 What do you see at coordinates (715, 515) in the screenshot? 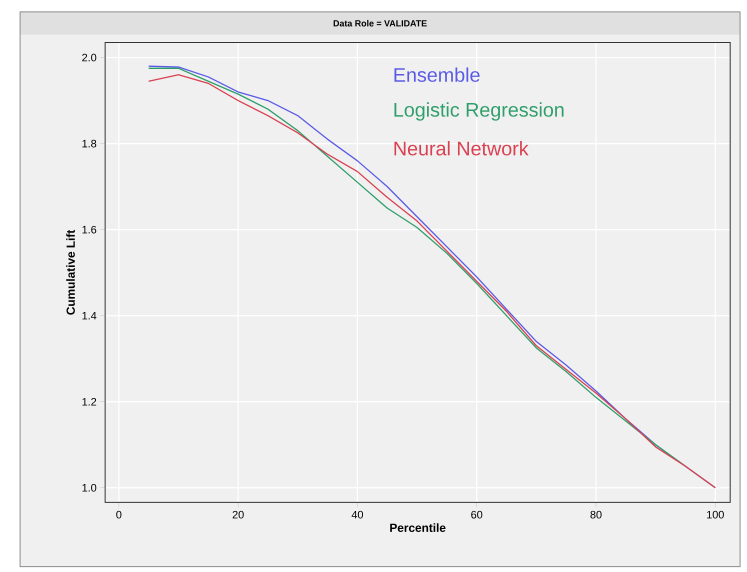
I see `x-tick-label: 100` at bounding box center [715, 515].